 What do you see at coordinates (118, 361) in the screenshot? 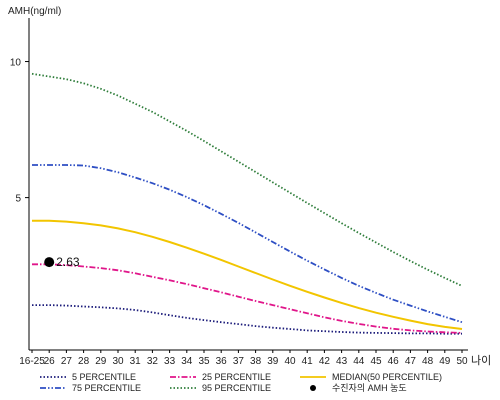
I see `x-tick-label: 30` at bounding box center [118, 361].